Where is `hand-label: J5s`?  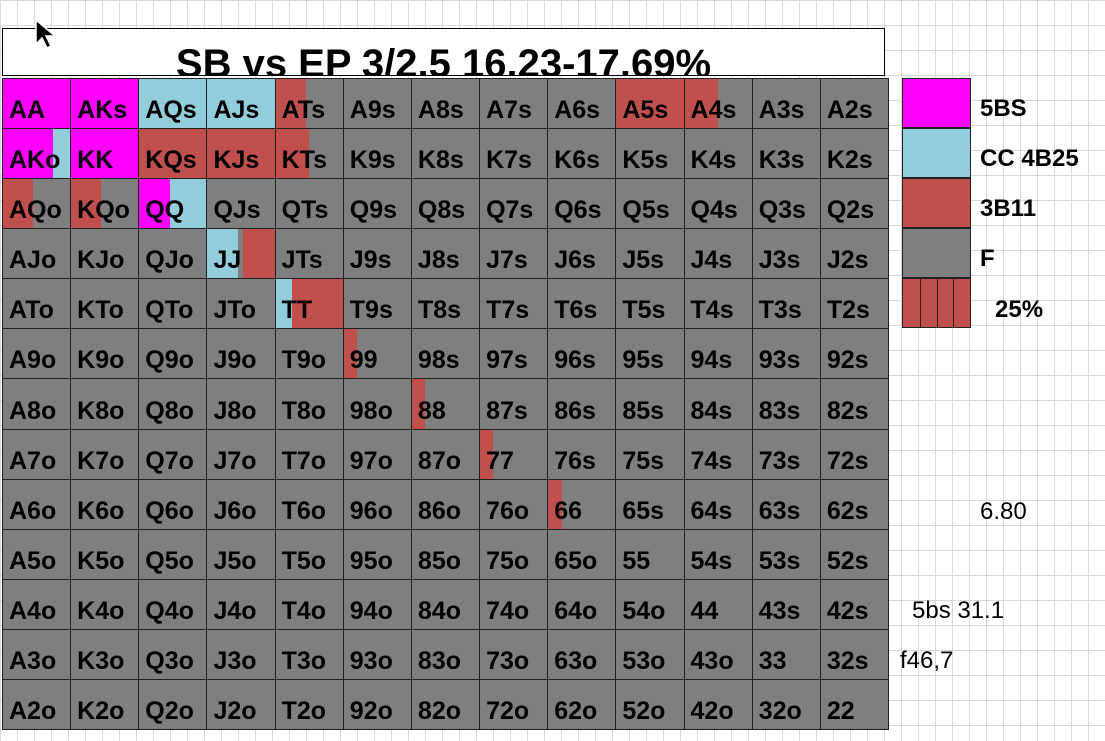 hand-label: J5s is located at coordinates (643, 260).